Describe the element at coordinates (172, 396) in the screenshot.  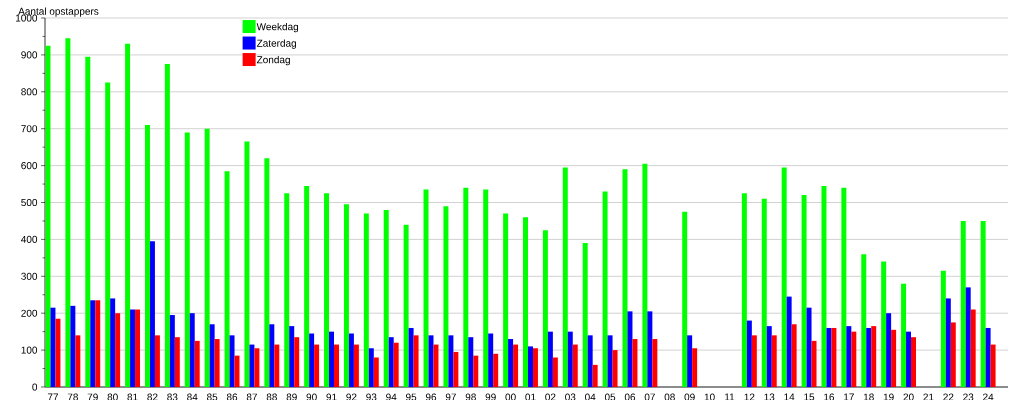
I see `x-tick-label: 83` at that location.